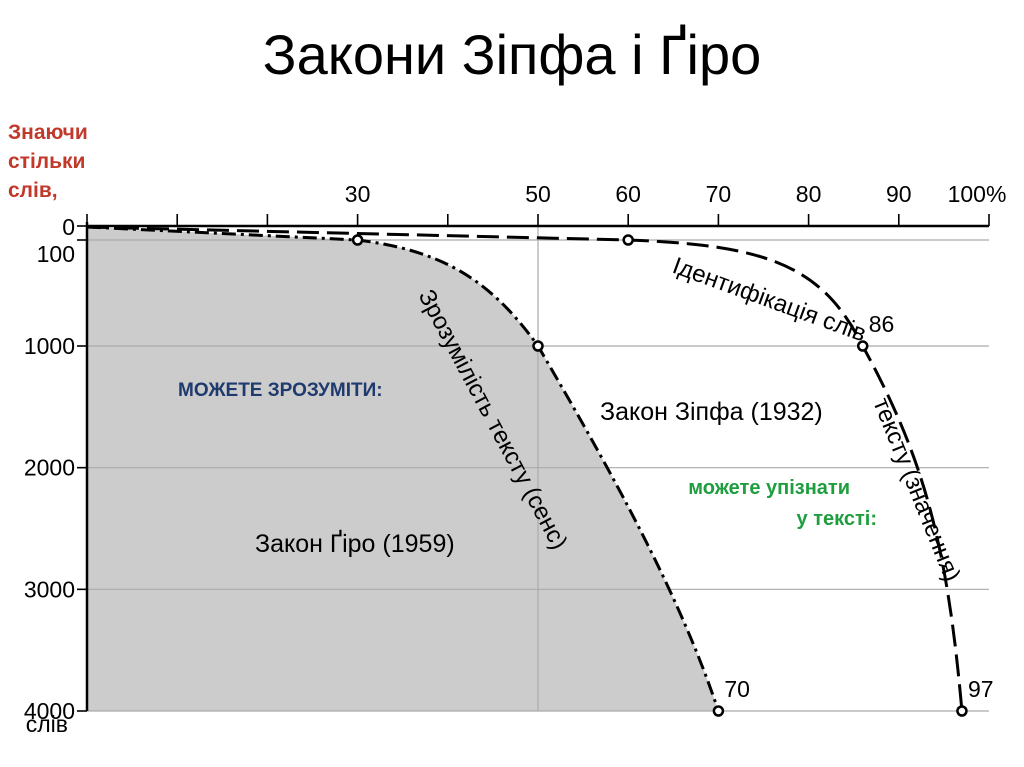 Image resolution: width=1024 pixels, height=767 pixels. I want to click on data-point-label: 86, so click(882, 324).